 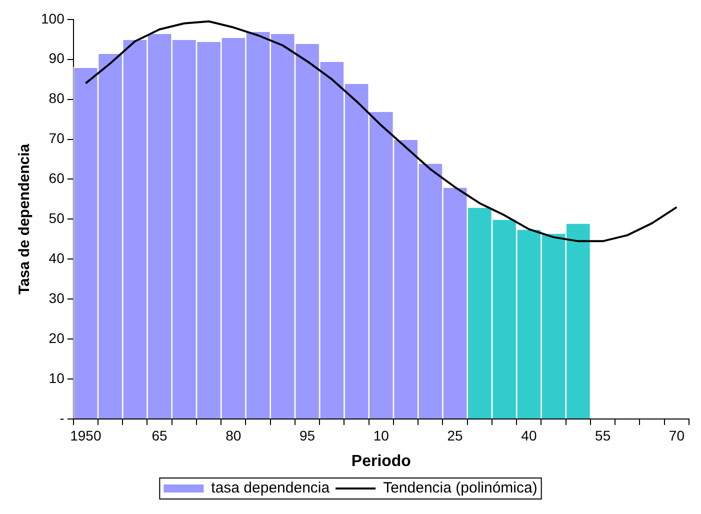 What do you see at coordinates (381, 435) in the screenshot?
I see `x-tick-label: 10` at bounding box center [381, 435].